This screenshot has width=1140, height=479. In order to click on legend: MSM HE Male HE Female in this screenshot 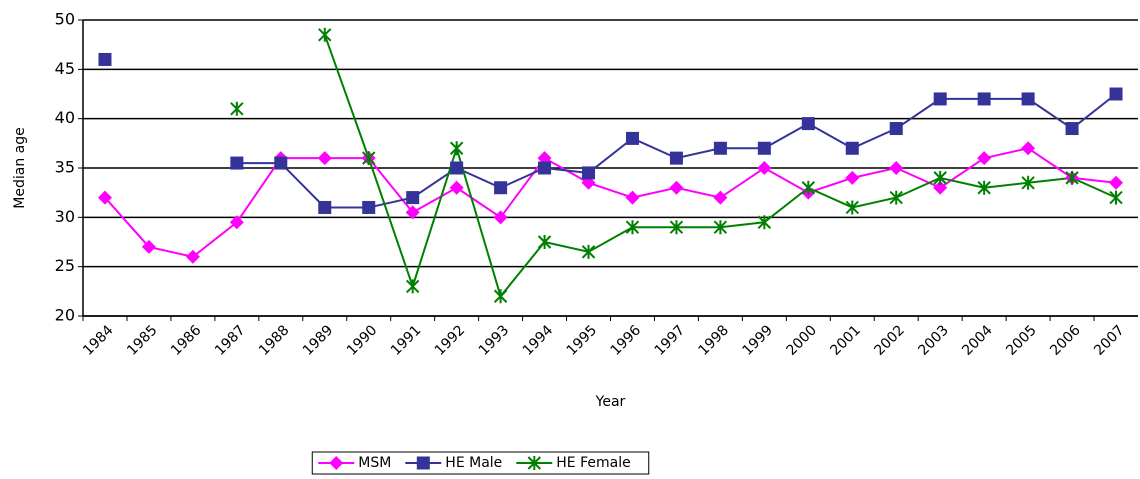, I will do `click(480, 463)`.